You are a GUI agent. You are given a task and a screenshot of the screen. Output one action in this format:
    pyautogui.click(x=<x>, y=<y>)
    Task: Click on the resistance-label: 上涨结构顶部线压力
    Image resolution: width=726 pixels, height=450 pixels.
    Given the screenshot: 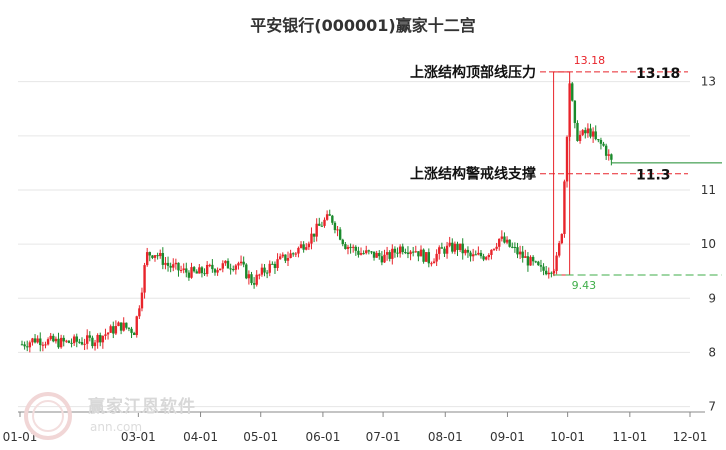 What is the action you would take?
    pyautogui.click(x=473, y=72)
    